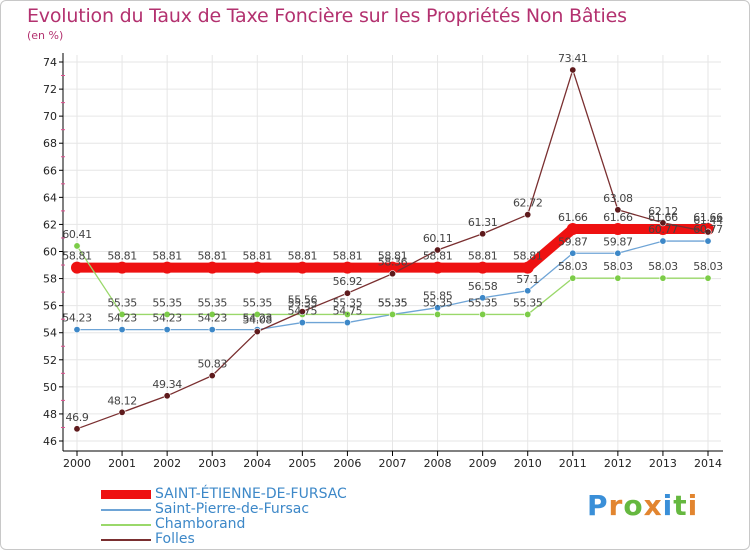  What do you see at coordinates (573, 58) in the screenshot?
I see `data-label: 73.41` at bounding box center [573, 58].